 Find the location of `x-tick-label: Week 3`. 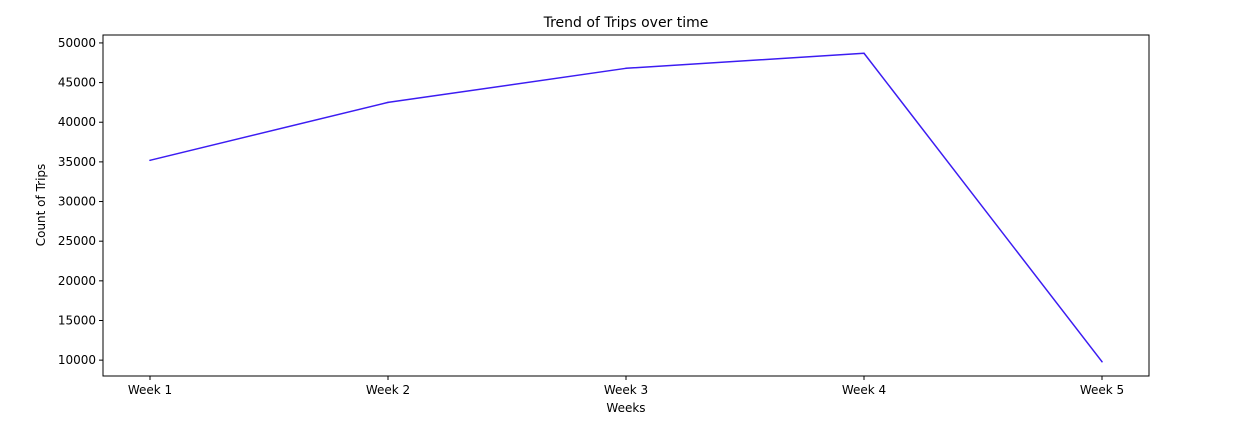

x-tick-label: Week 3 is located at coordinates (626, 390).